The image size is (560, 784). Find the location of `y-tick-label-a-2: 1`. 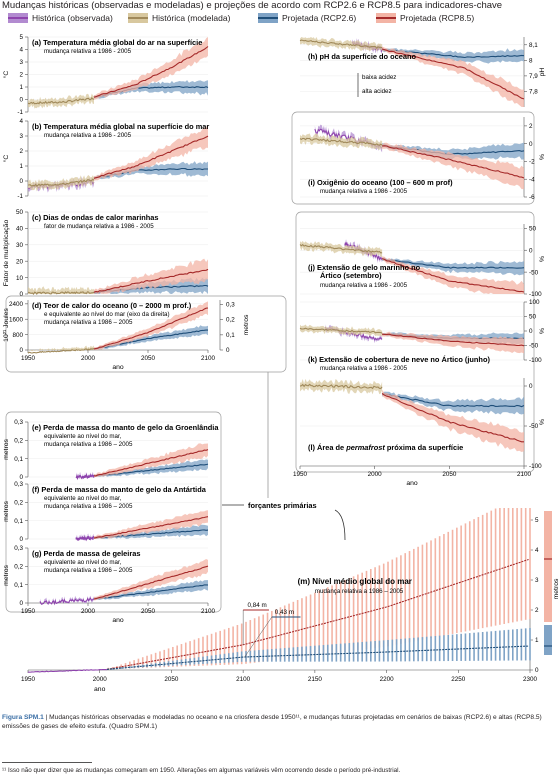

y-tick-label-a-2: 1 is located at coordinates (21, 87).